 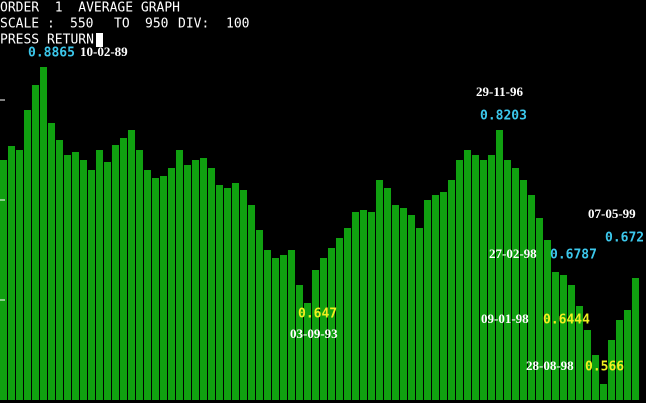 I want to click on cursor, so click(x=99, y=40).